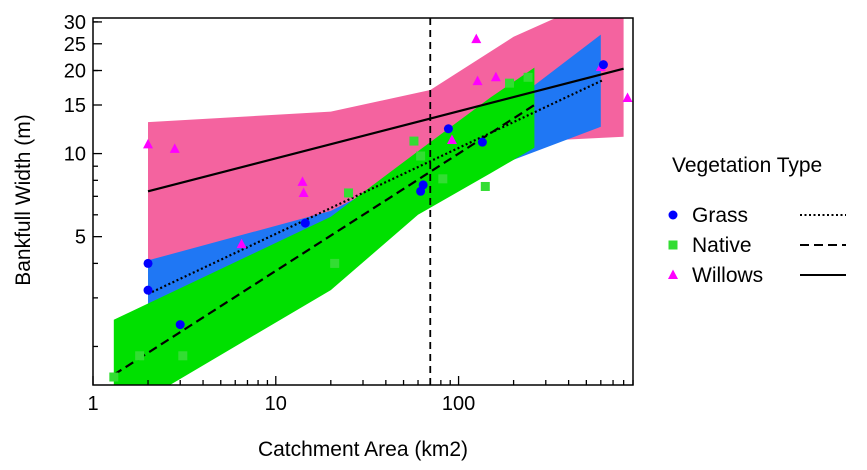  I want to click on x-axis-title: Catchment Area (km2), so click(363, 449).